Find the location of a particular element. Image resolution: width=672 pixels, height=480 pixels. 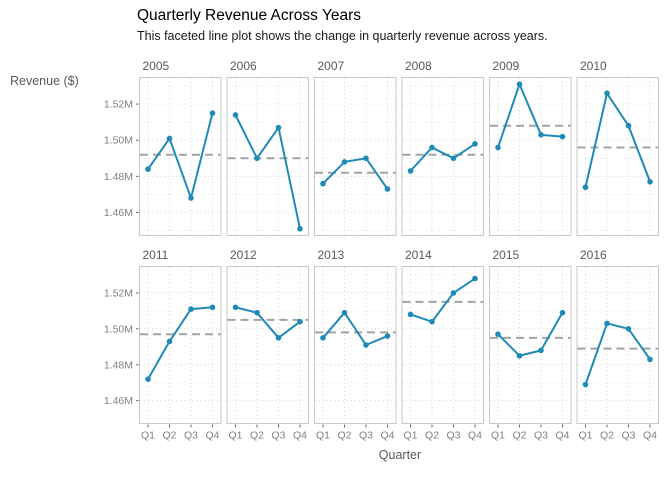

facet-panel-2006: 2006 is located at coordinates (267, 147).